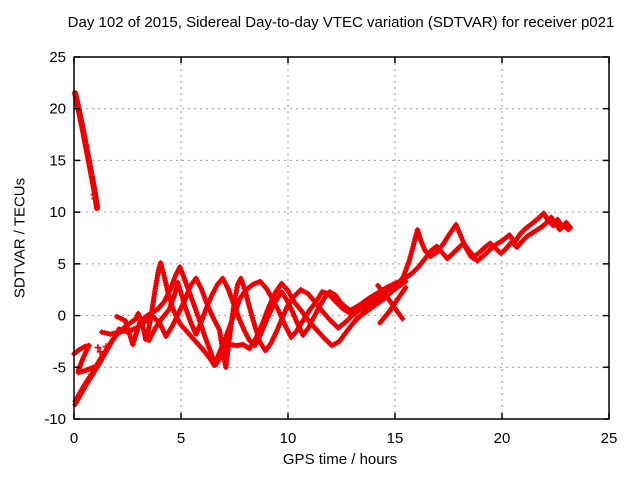  Describe the element at coordinates (502, 438) in the screenshot. I see `tick-label-x-20: 20` at that location.